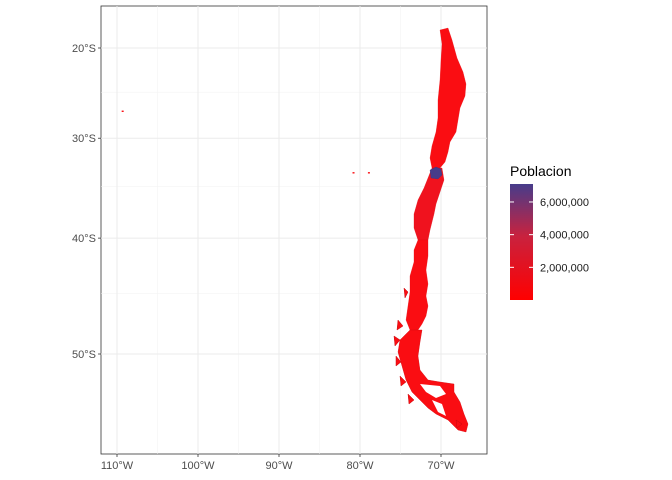 This screenshot has height=480, width=672. Describe the element at coordinates (245, 142) in the screenshot. I see `islands` at that location.